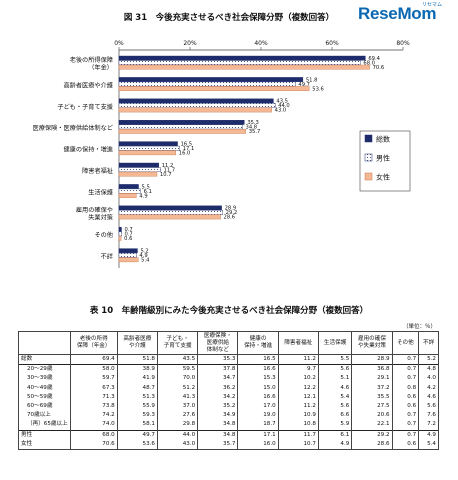  Describe the element at coordinates (335, 379) in the screenshot. I see `table-cell: 5.1` at that location.